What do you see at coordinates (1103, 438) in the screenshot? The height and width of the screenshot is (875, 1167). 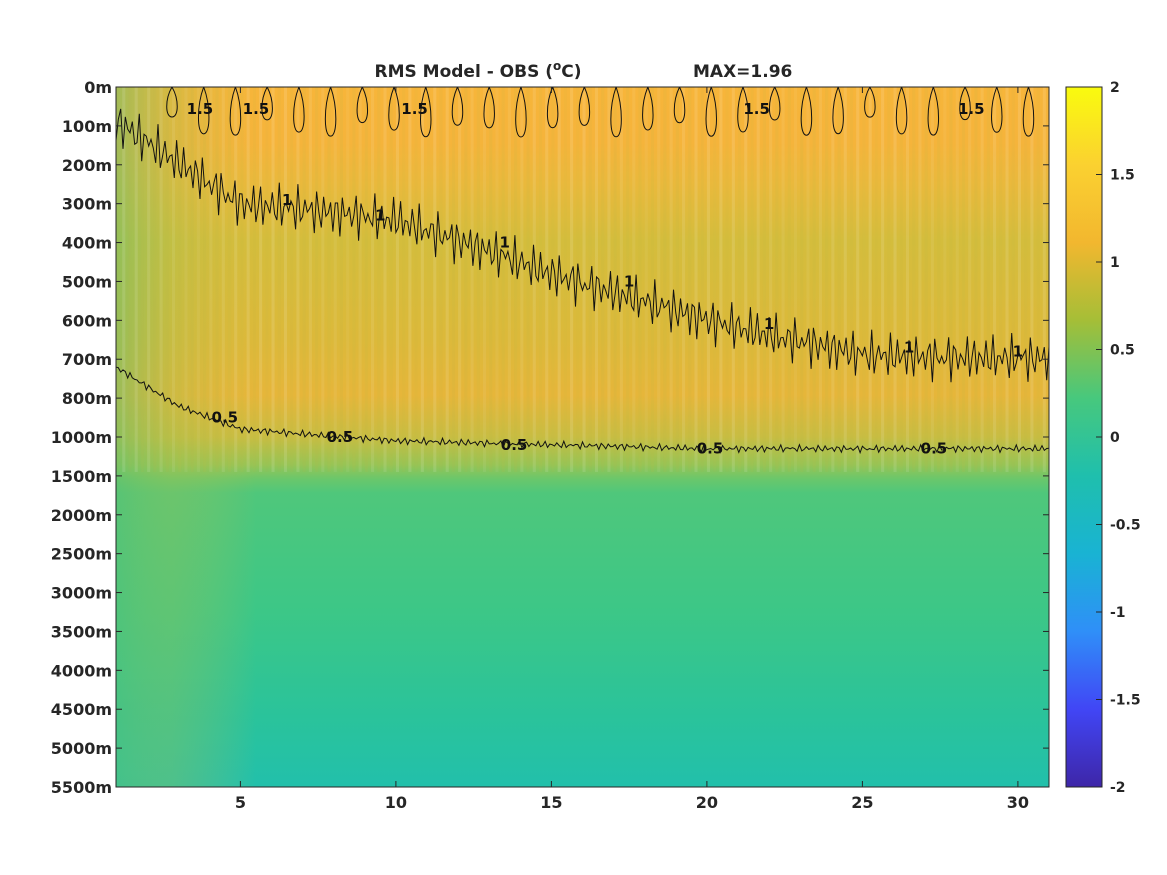 I see `colorbar: 2 1.5 1 0.5 0 -0.5 -1 -1.5 -2` at bounding box center [1103, 438].